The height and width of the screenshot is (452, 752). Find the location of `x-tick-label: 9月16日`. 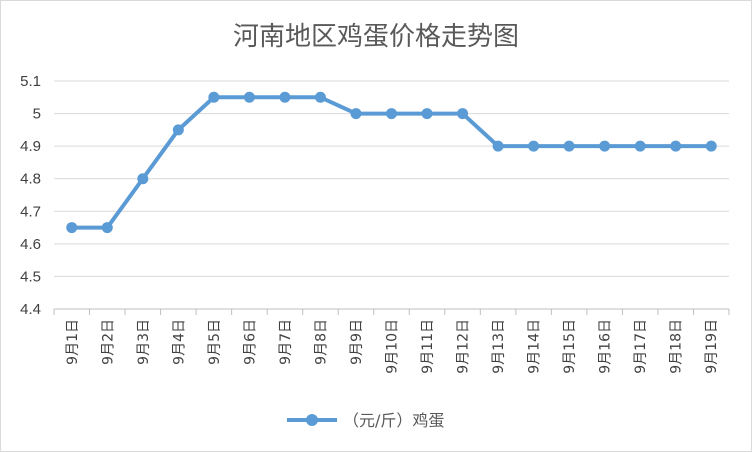

x-tick-label: 9月16日 is located at coordinates (606, 346).